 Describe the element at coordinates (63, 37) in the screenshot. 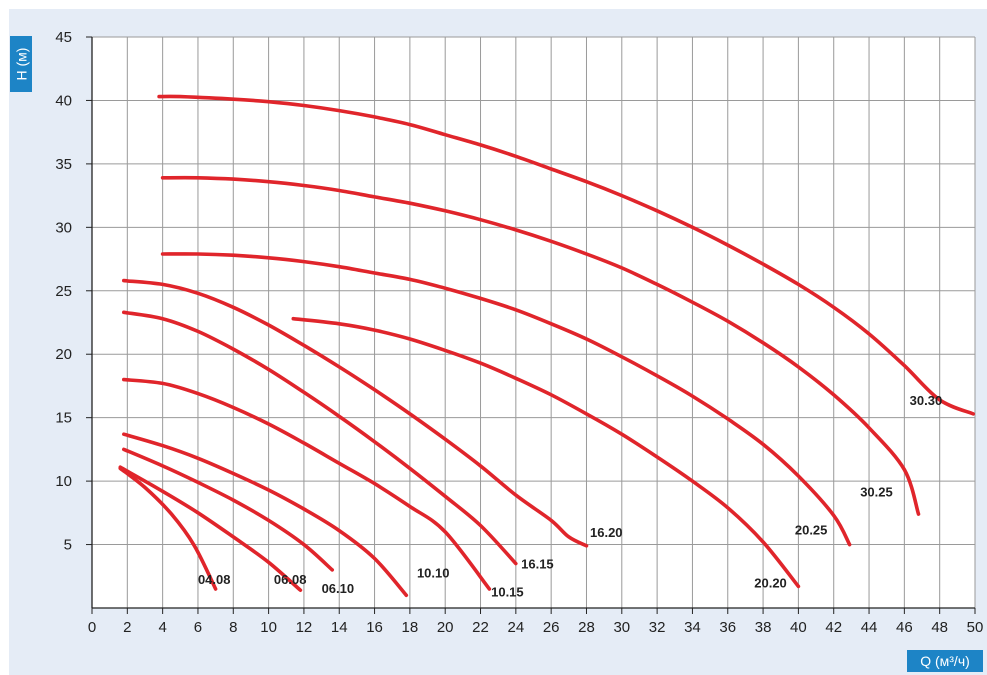

I see `y-tick-label: 45` at that location.